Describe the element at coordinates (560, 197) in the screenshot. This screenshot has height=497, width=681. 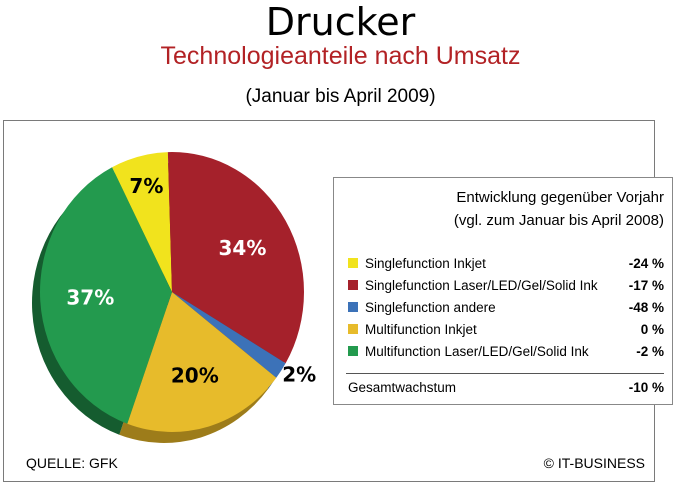
I see `legend-heading-line1: Entwicklung gegenüber Vorjahr` at that location.